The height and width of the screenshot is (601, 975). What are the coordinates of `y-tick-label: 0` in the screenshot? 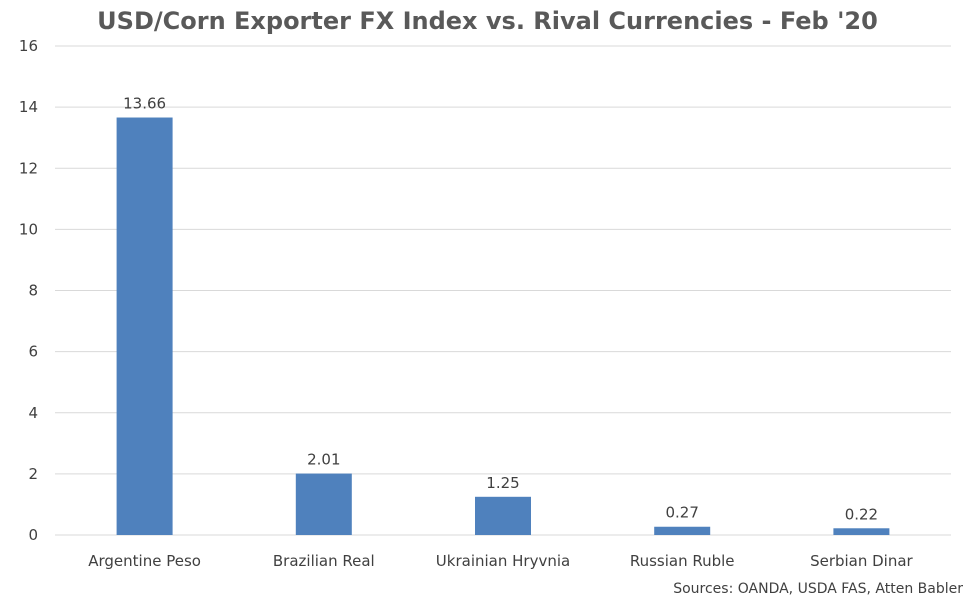 It's located at (33, 535).